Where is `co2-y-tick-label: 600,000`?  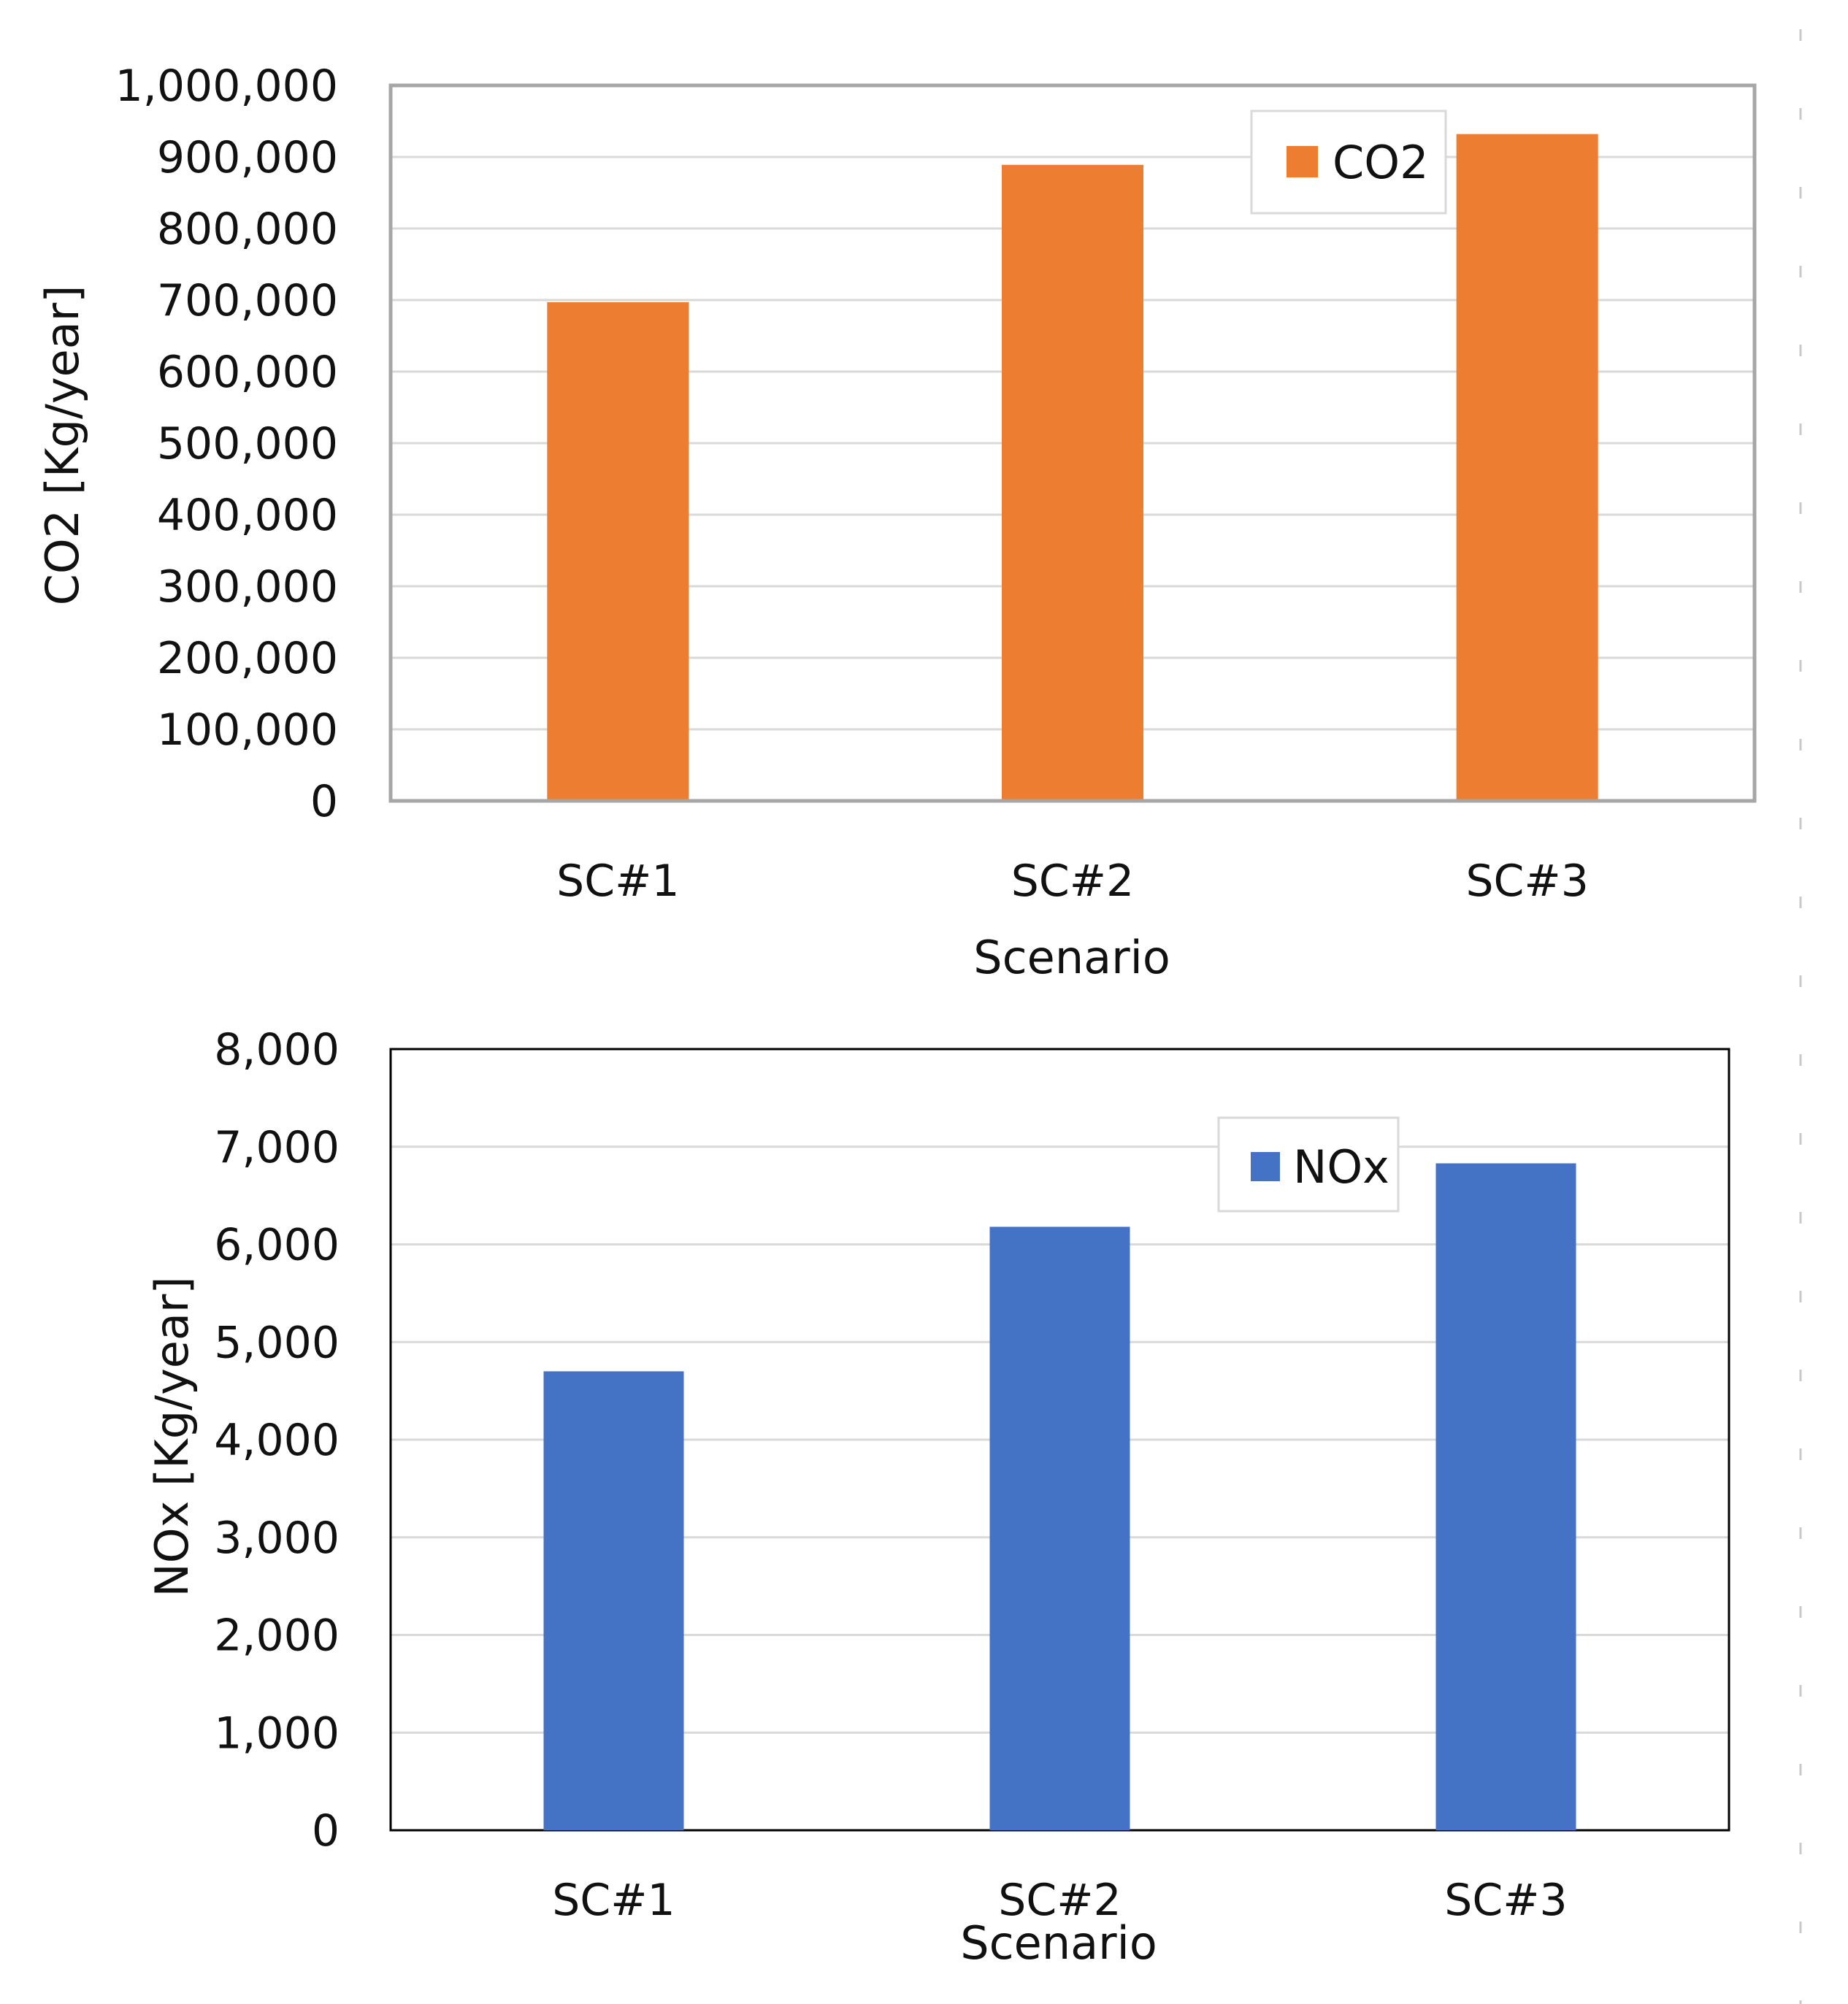
co2-y-tick-label: 600,000 is located at coordinates (248, 372).